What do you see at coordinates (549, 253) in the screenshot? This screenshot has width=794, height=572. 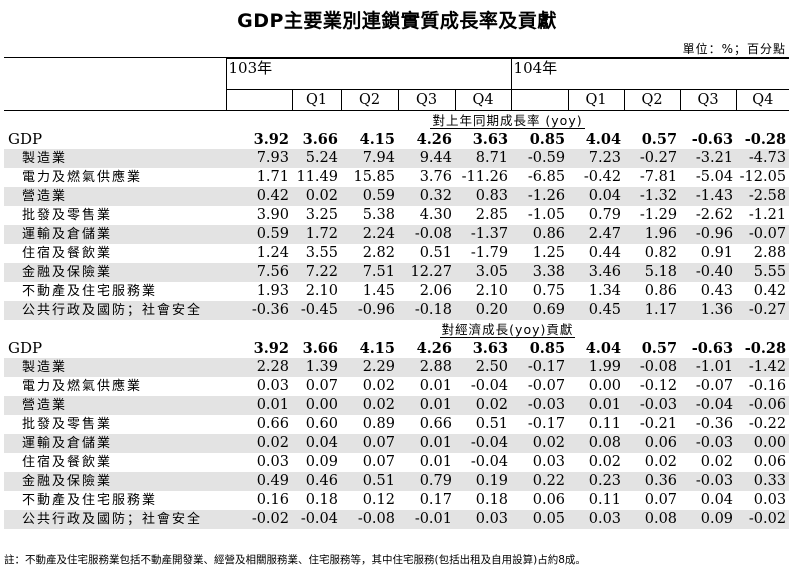 I see `value-cell: 1.25` at bounding box center [549, 253].